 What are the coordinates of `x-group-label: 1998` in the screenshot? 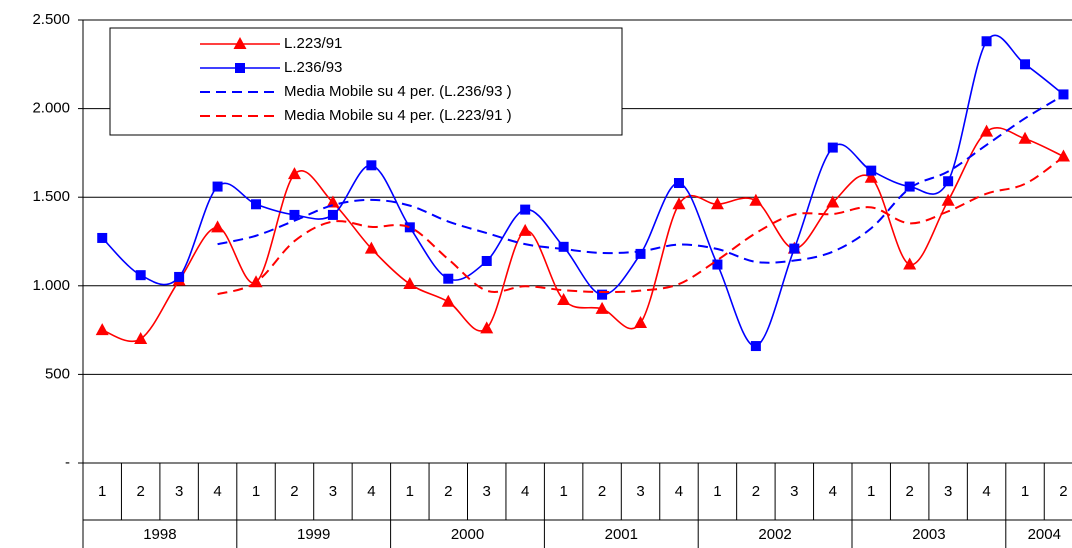 It's located at (159, 534).